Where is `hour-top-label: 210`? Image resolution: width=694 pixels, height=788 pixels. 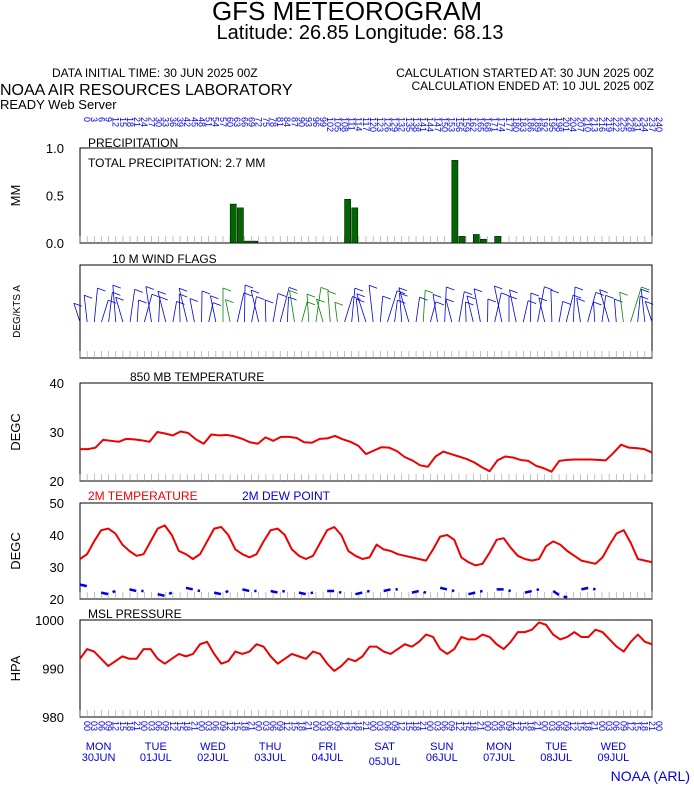
hour-top-label: 210 is located at coordinates (588, 124).